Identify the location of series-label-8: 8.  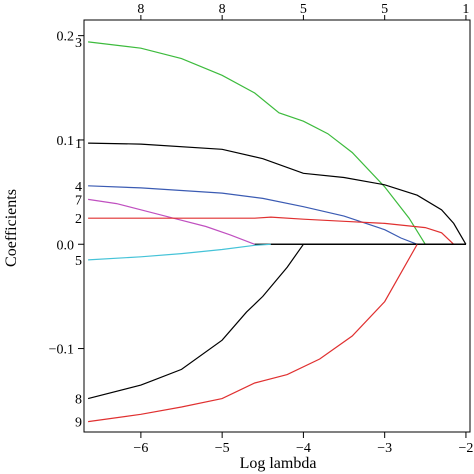
(78, 400).